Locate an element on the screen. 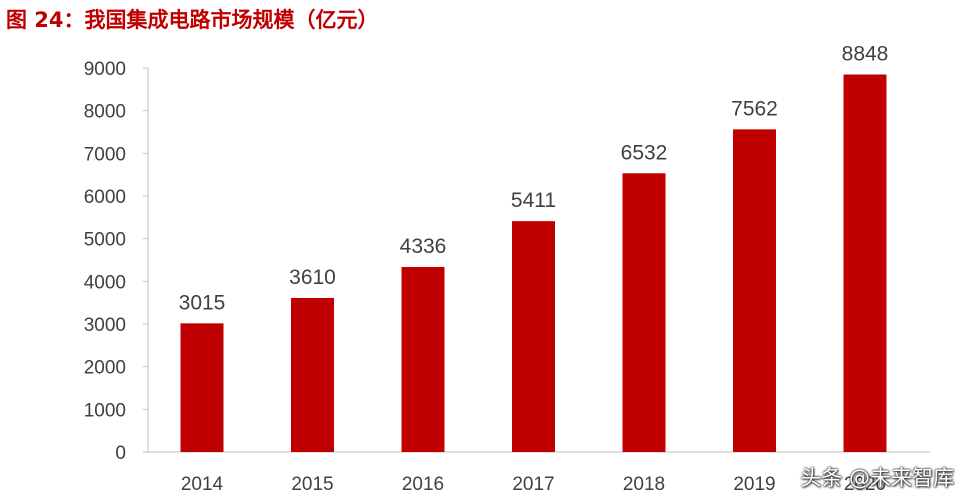 The image size is (968, 500). y-tick-label: 5000 is located at coordinates (105, 240).